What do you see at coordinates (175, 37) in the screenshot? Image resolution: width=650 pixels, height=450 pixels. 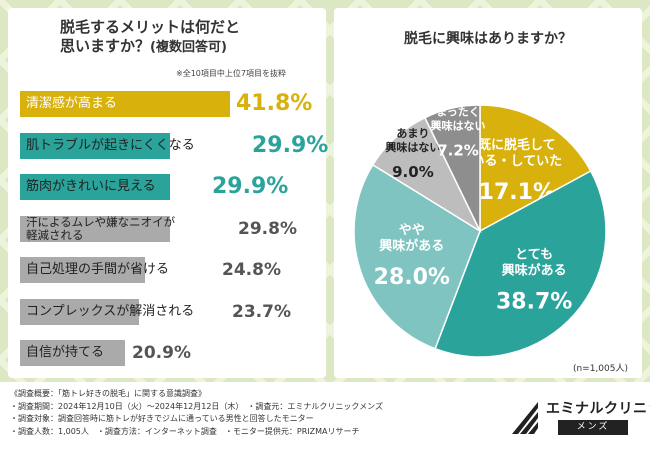 I see `benefits-question-title: 脱毛するメリットは何だと 思いますか？(複数回答可)` at bounding box center [175, 37].